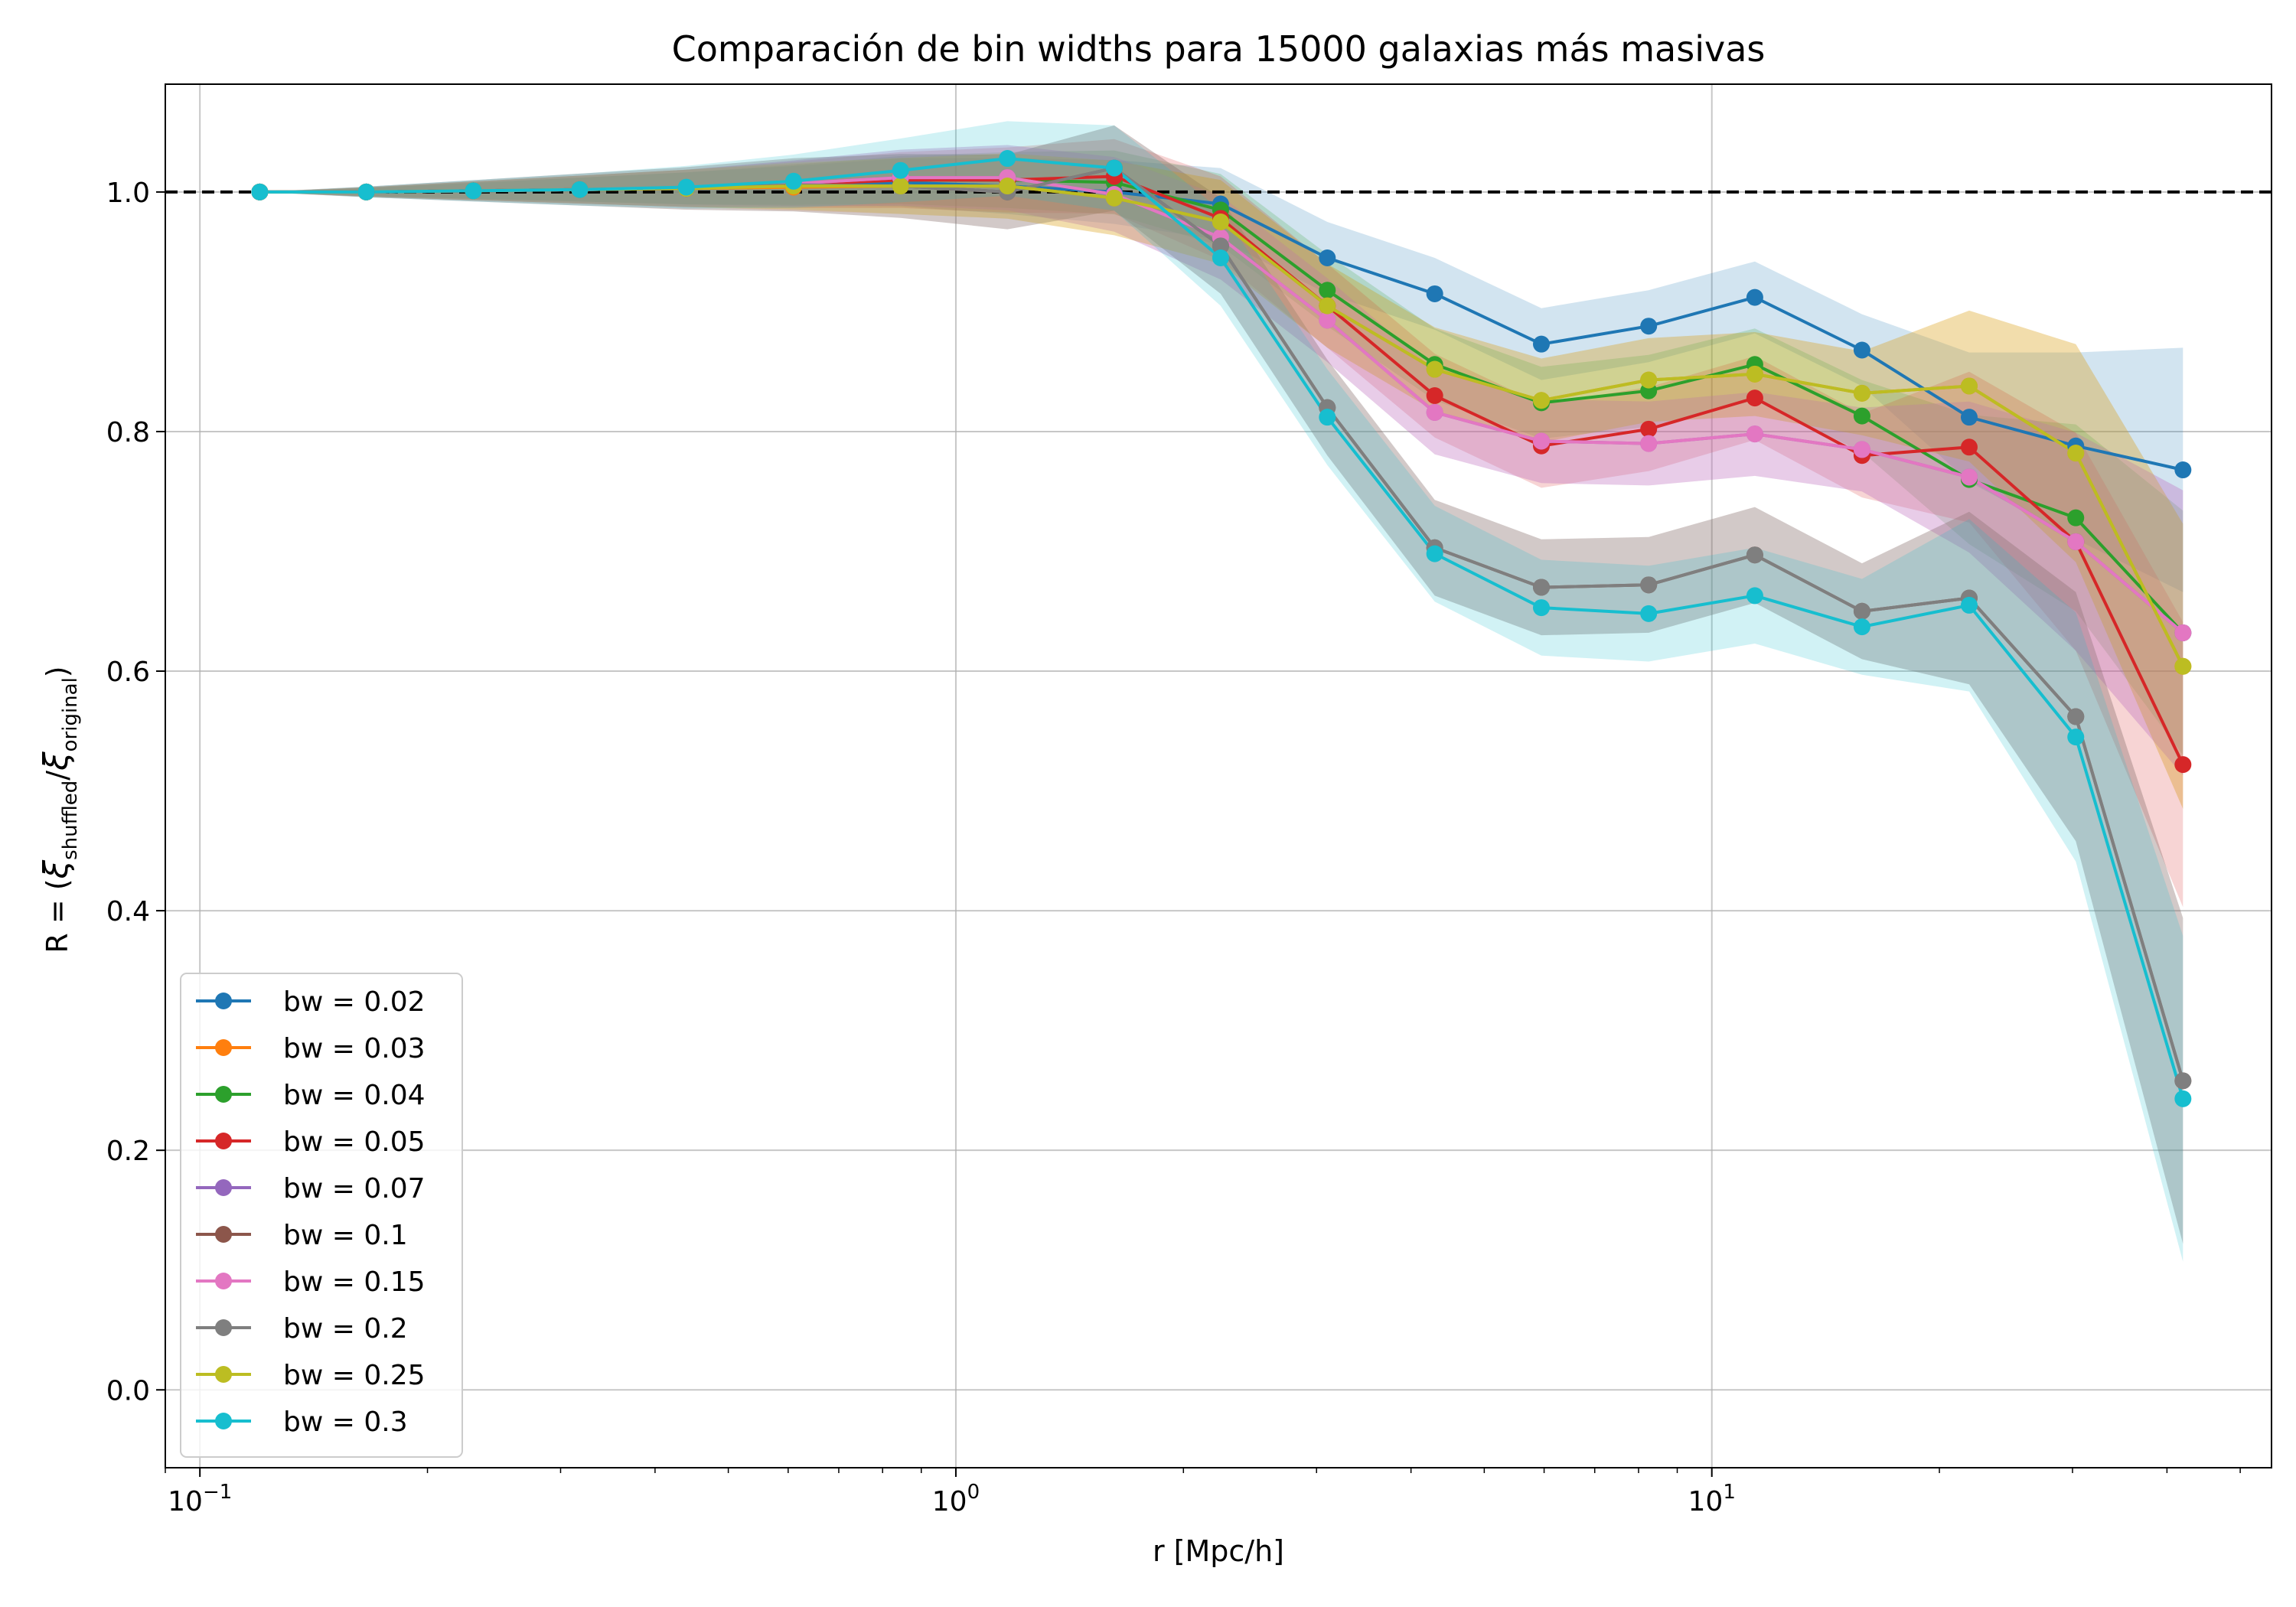 The height and width of the screenshot is (1607, 2296). What do you see at coordinates (57, 776) in the screenshot?
I see `y-label-slash: /` at bounding box center [57, 776].